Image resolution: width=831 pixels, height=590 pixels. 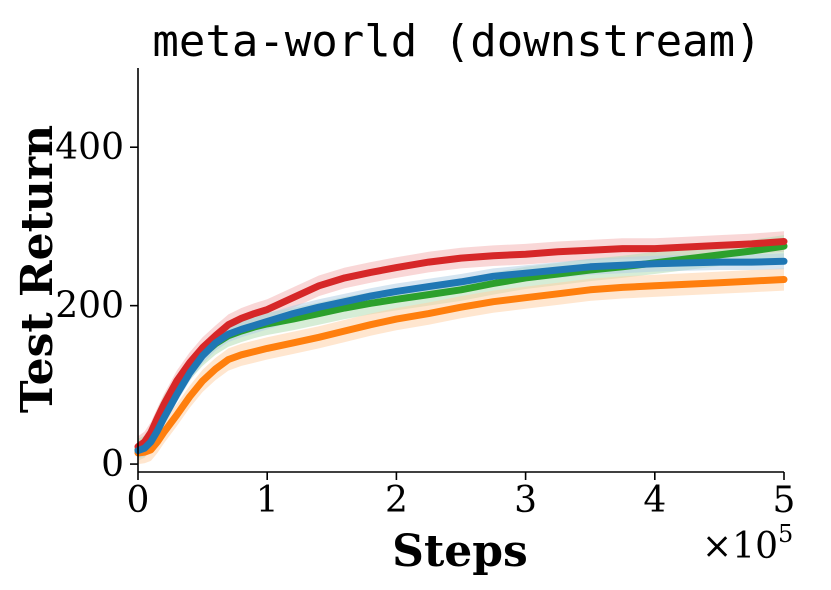 I want to click on x-tick-label: 5, so click(x=784, y=500).